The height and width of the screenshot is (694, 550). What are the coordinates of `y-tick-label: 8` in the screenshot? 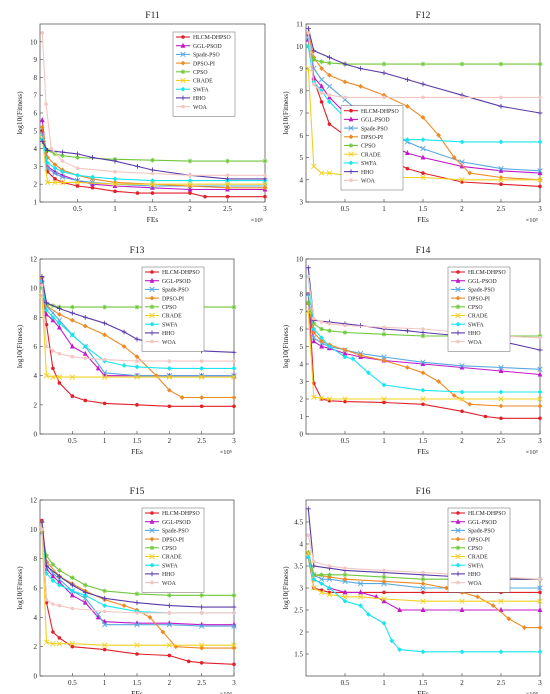 It's located at (36, 559).